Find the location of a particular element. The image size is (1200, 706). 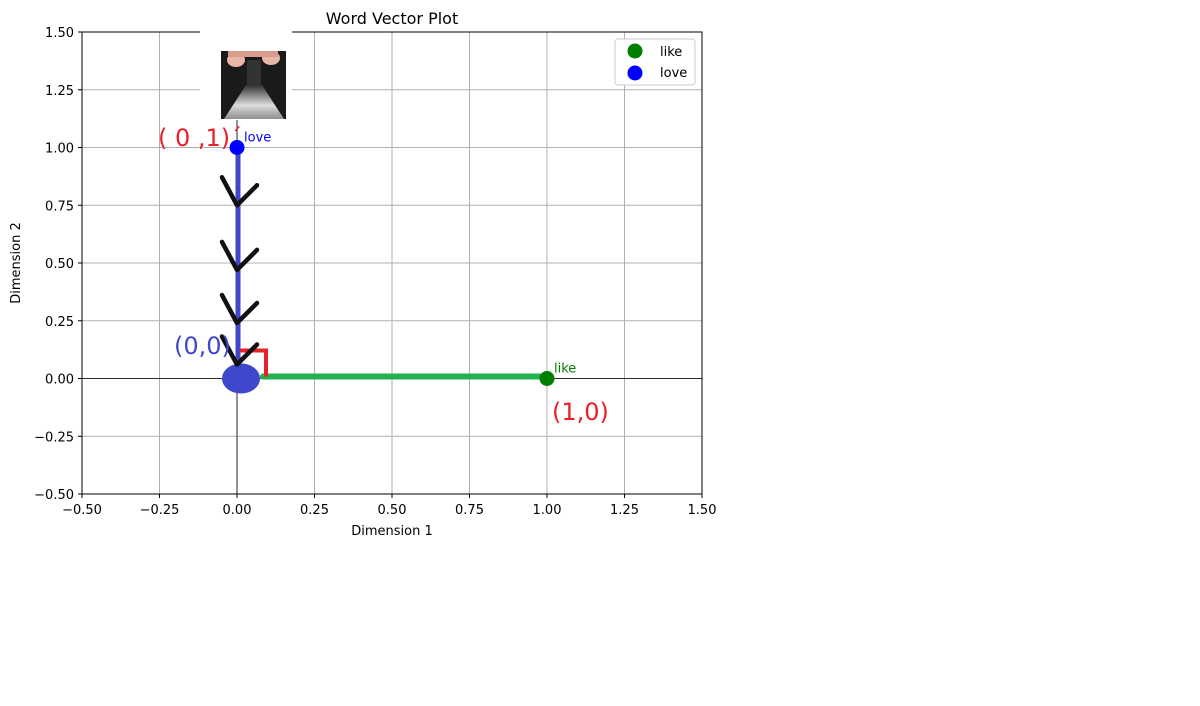

annotation-love-coord: ( 0 ,1)´ is located at coordinates (200, 138).